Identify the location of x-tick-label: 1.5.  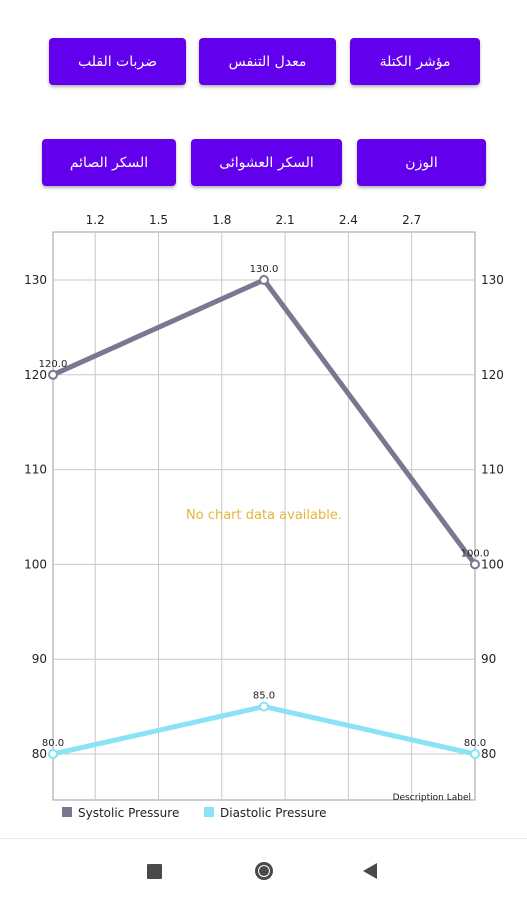
(158, 220).